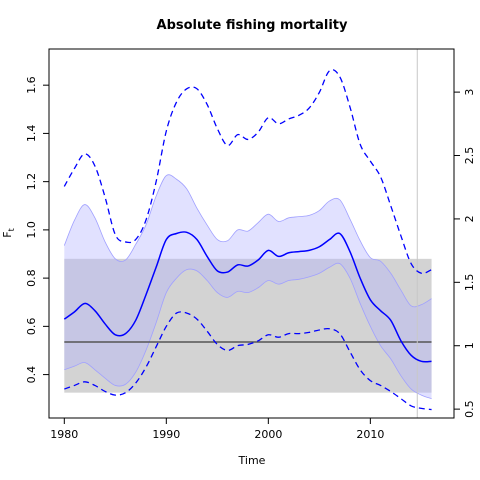 Image resolution: width=480 pixels, height=480 pixels. Describe the element at coordinates (31, 134) in the screenshot. I see `y-tick-label: 1.4` at that location.